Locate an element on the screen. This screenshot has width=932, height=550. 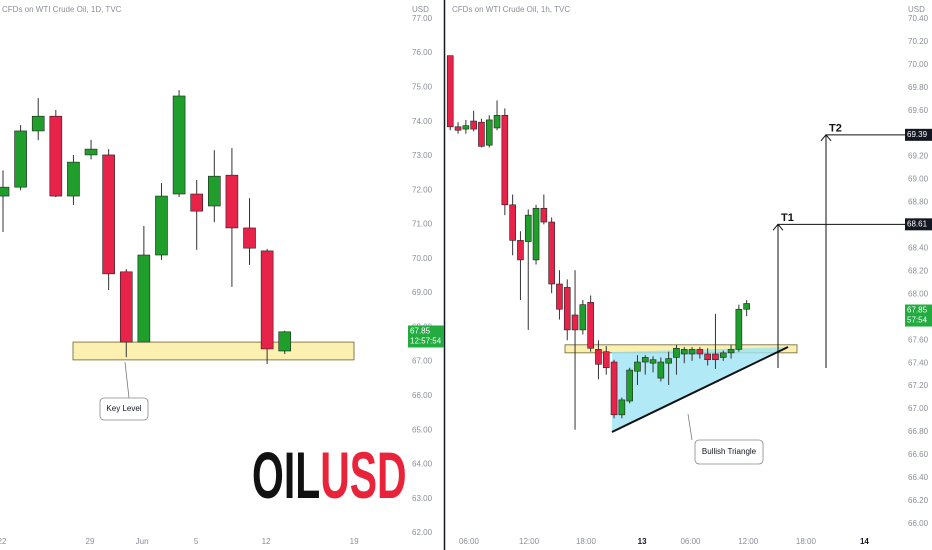
callout-label: Key Level is located at coordinates (123, 408).